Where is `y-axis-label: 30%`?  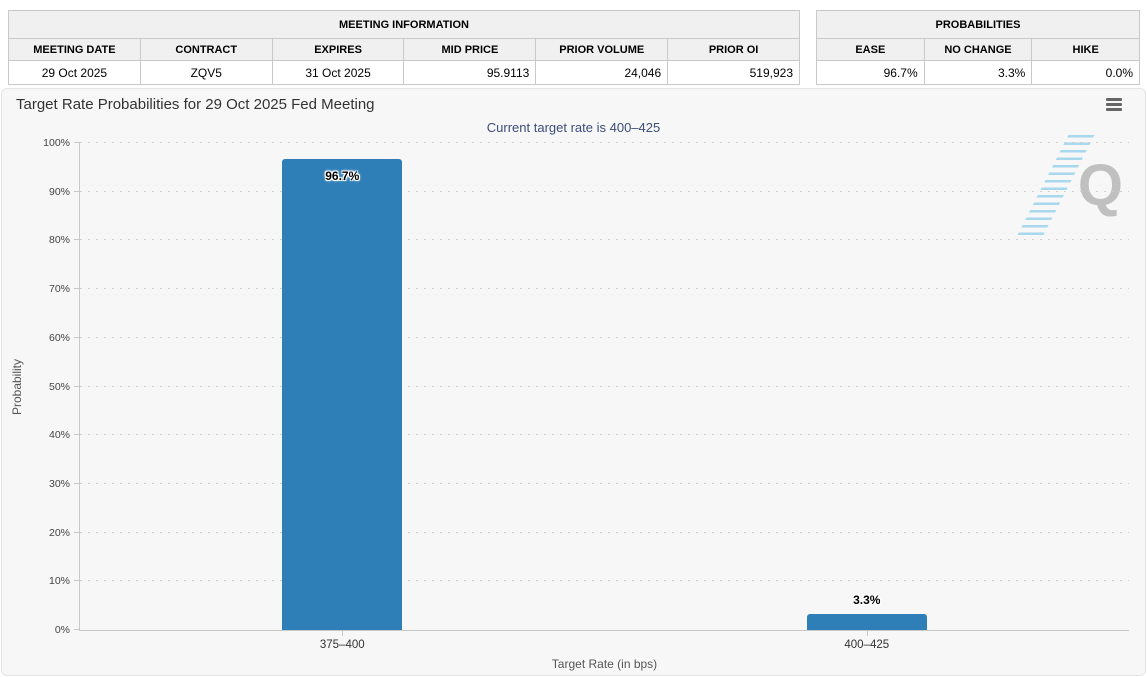
y-axis-label: 30% is located at coordinates (59, 483).